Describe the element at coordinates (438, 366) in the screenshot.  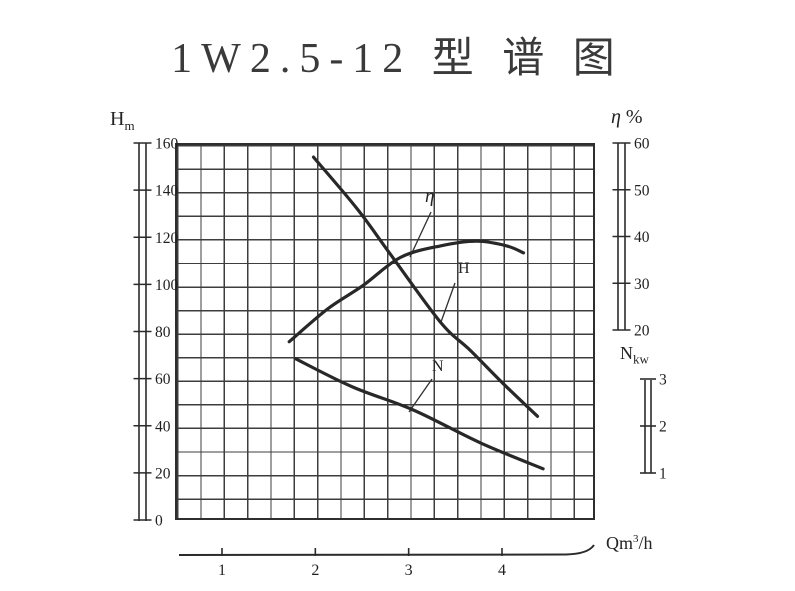
I see `n-curve-label: N` at that location.